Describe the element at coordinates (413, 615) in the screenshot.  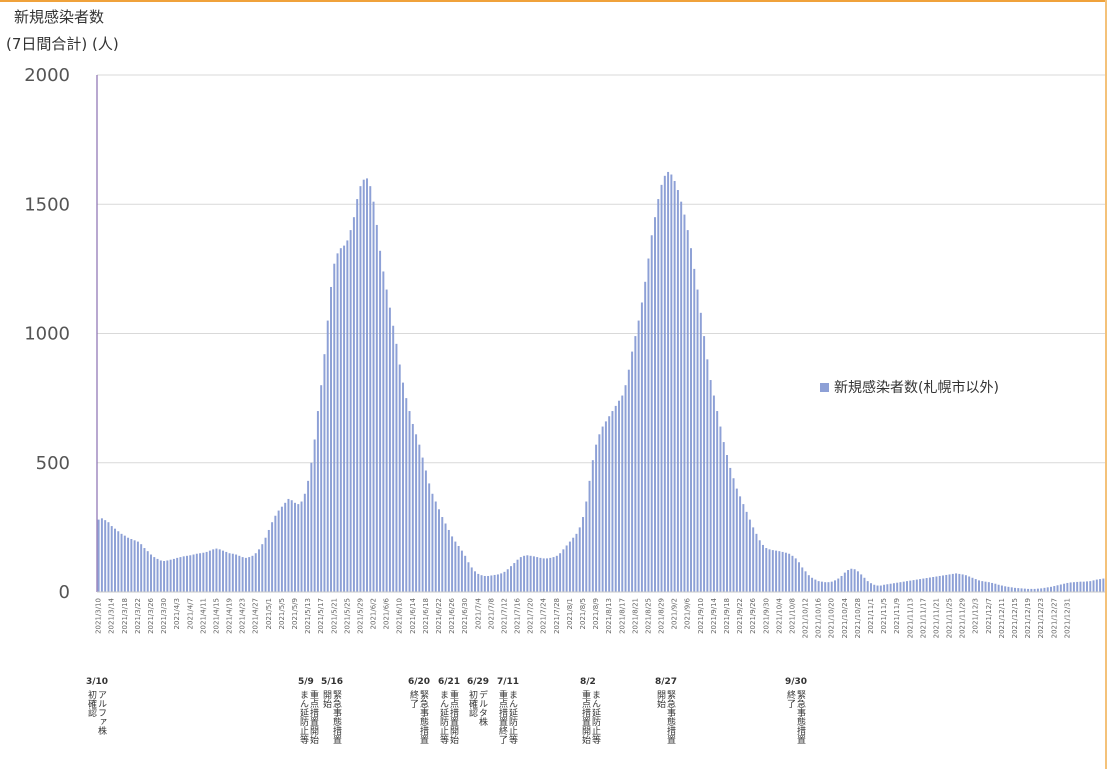
I see `x-tick-label: 2021/6/14` at that location.